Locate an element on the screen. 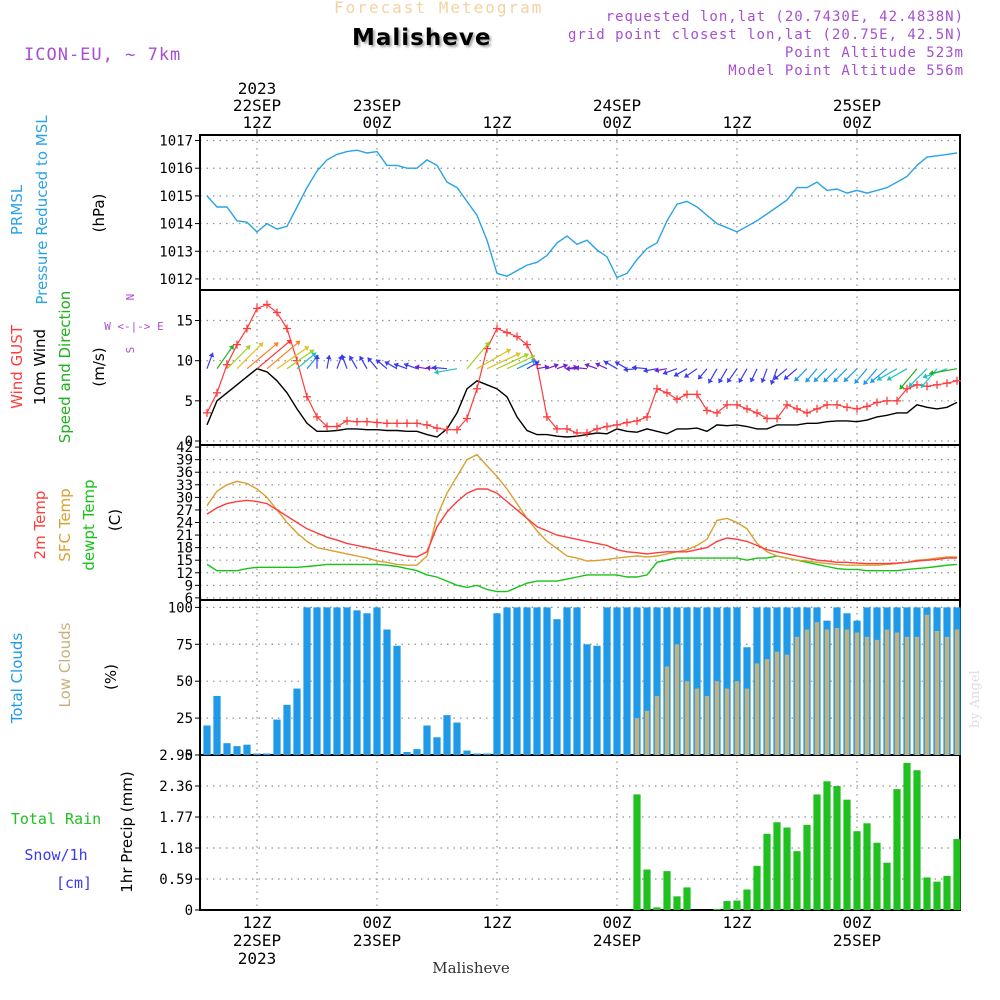  temp-unit: (C) is located at coordinates (115, 520).